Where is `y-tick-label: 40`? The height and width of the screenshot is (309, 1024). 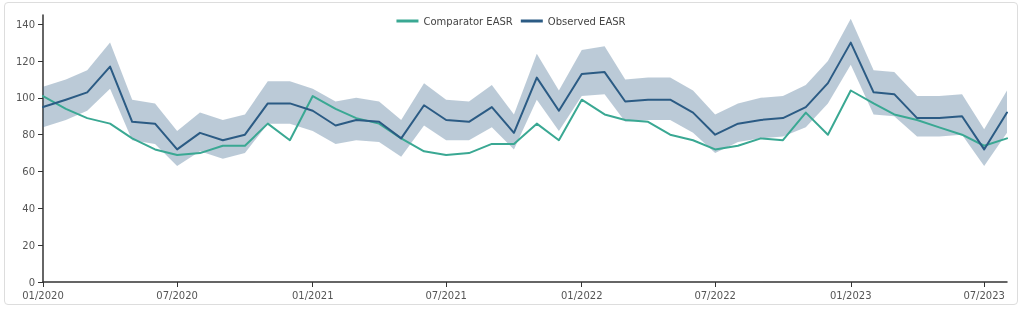 y-tick-label: 40 is located at coordinates (28, 208).